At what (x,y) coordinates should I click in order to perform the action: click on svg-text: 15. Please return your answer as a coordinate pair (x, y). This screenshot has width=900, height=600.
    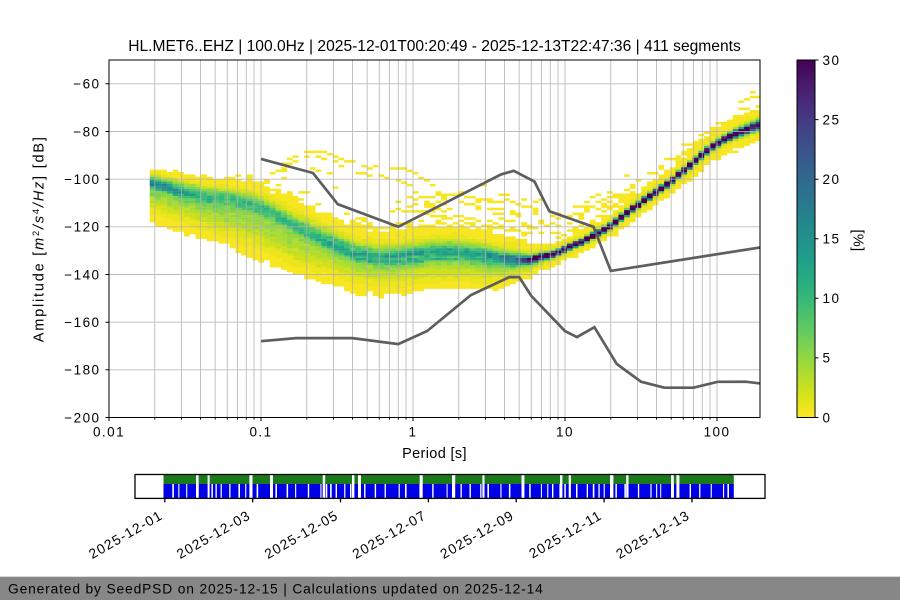
    Looking at the image, I should click on (832, 239).